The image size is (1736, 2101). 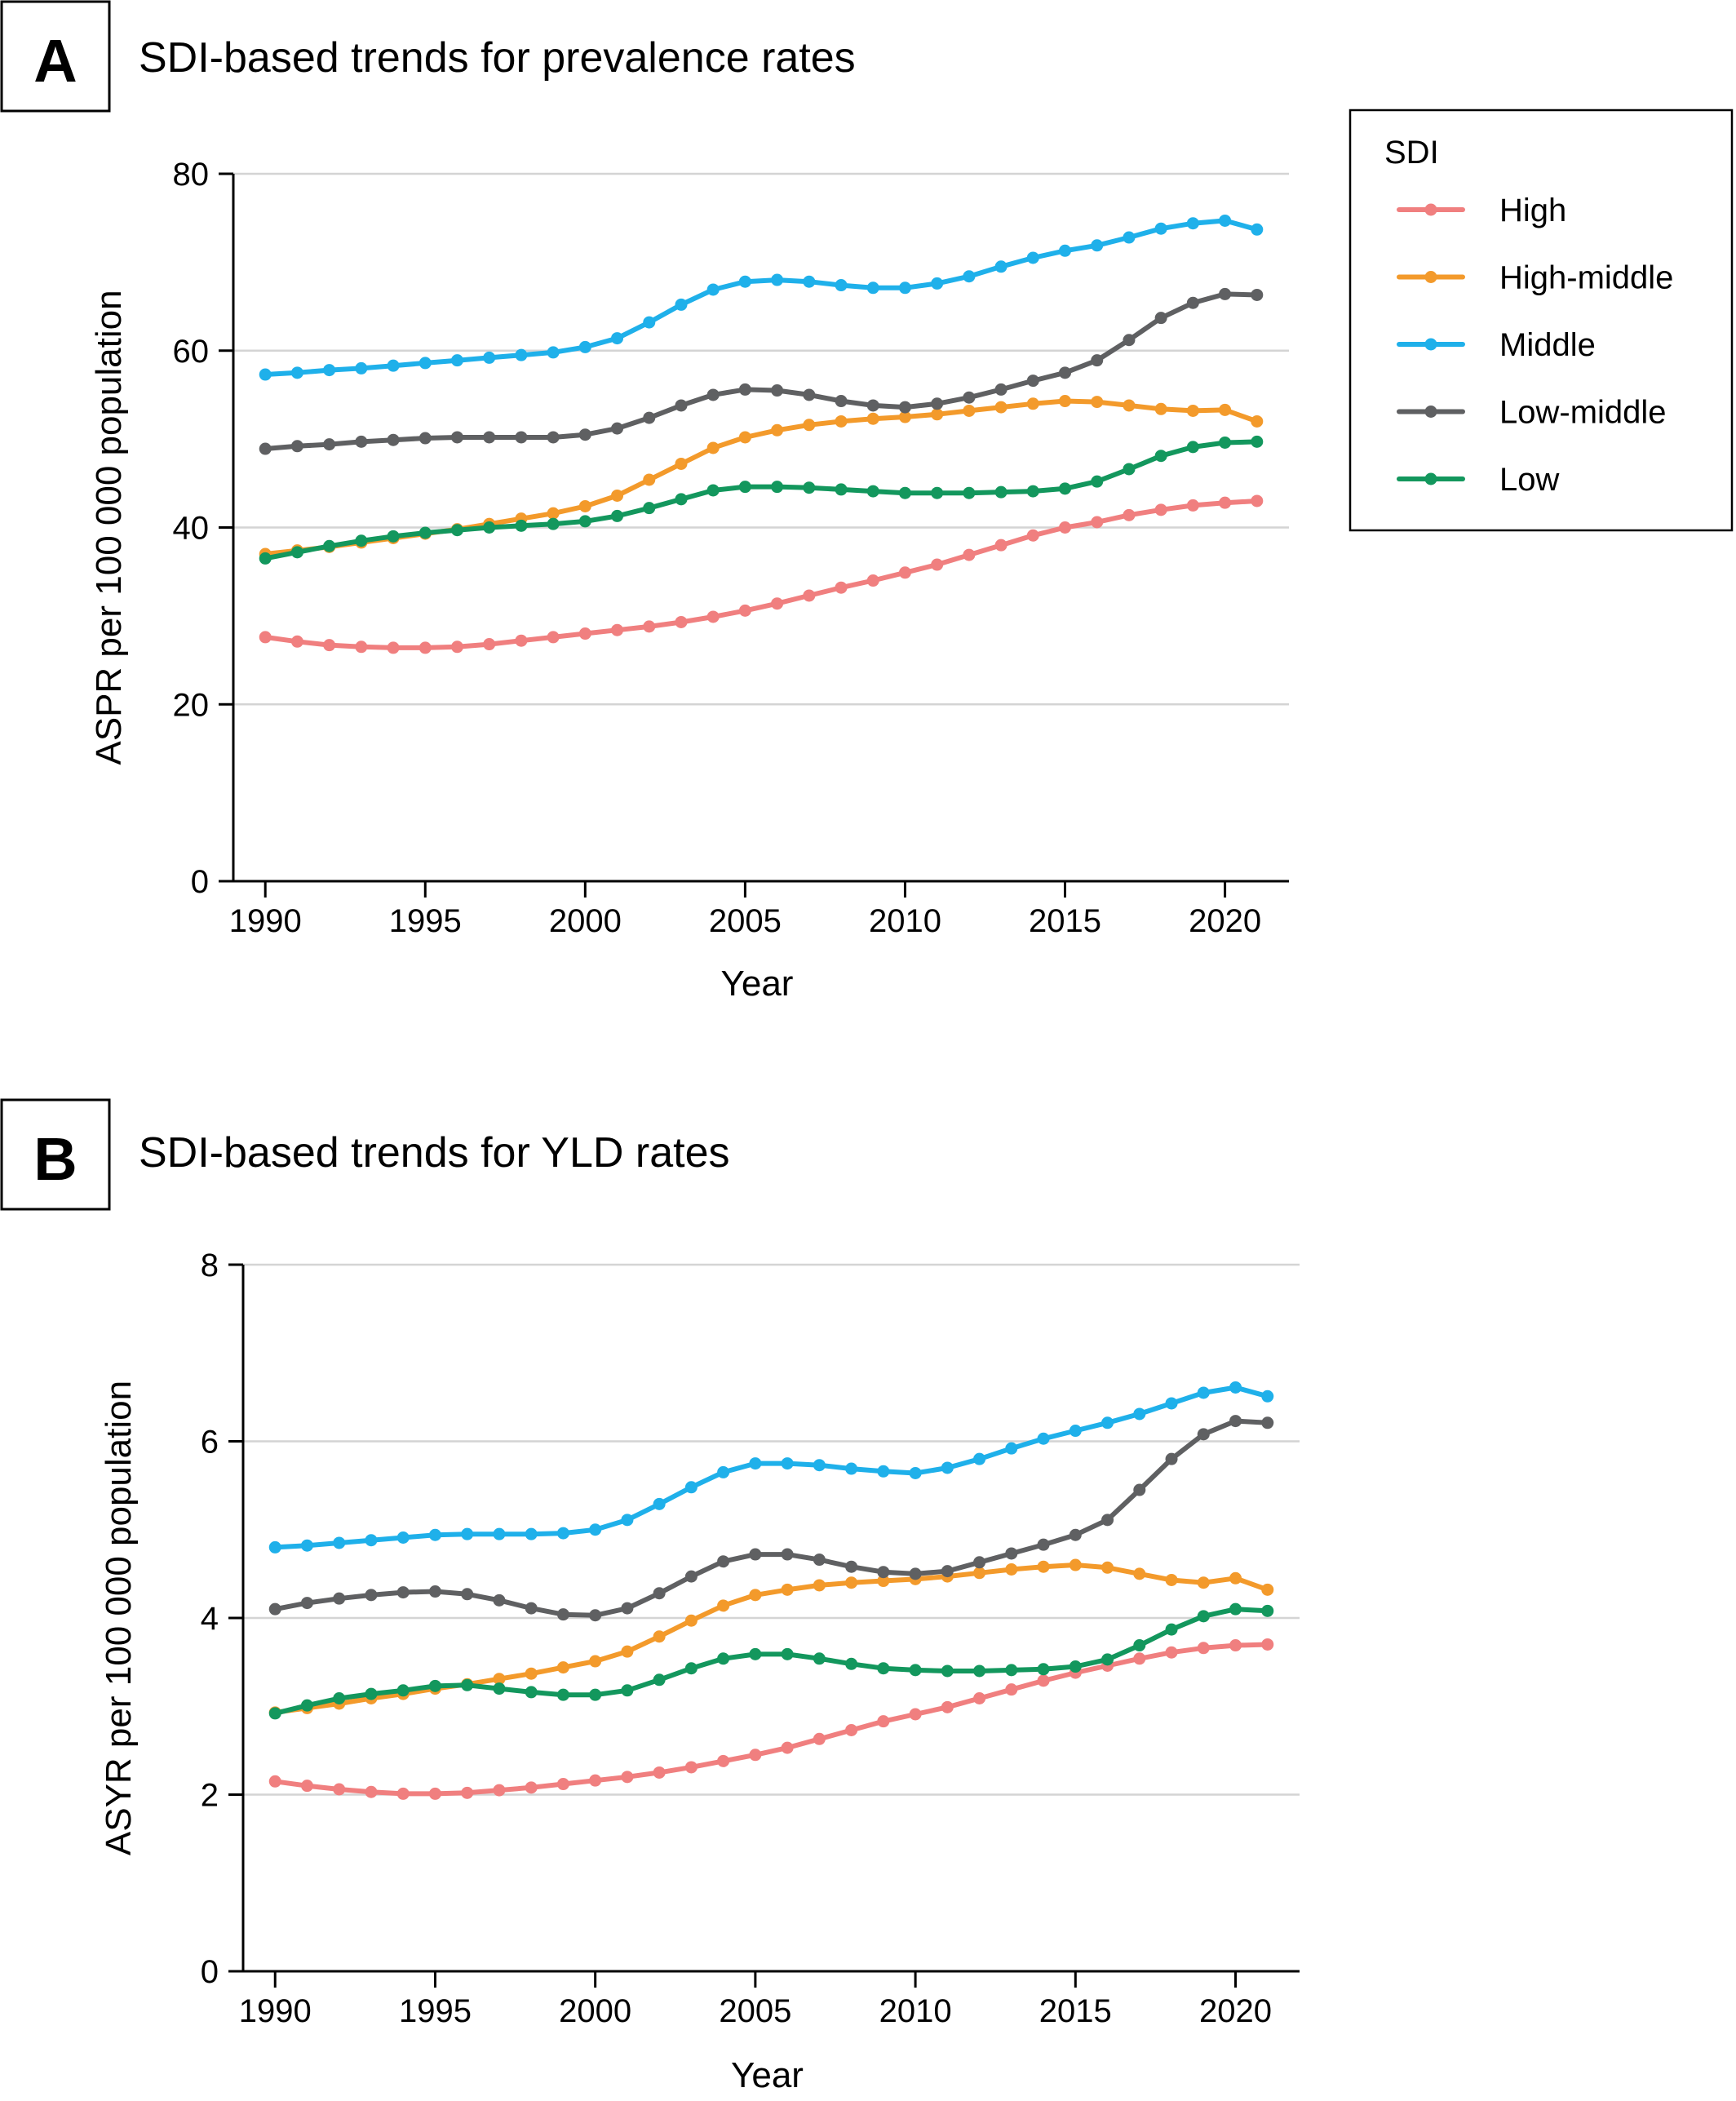 I want to click on point-b-low-2009, so click(x=883, y=1668).